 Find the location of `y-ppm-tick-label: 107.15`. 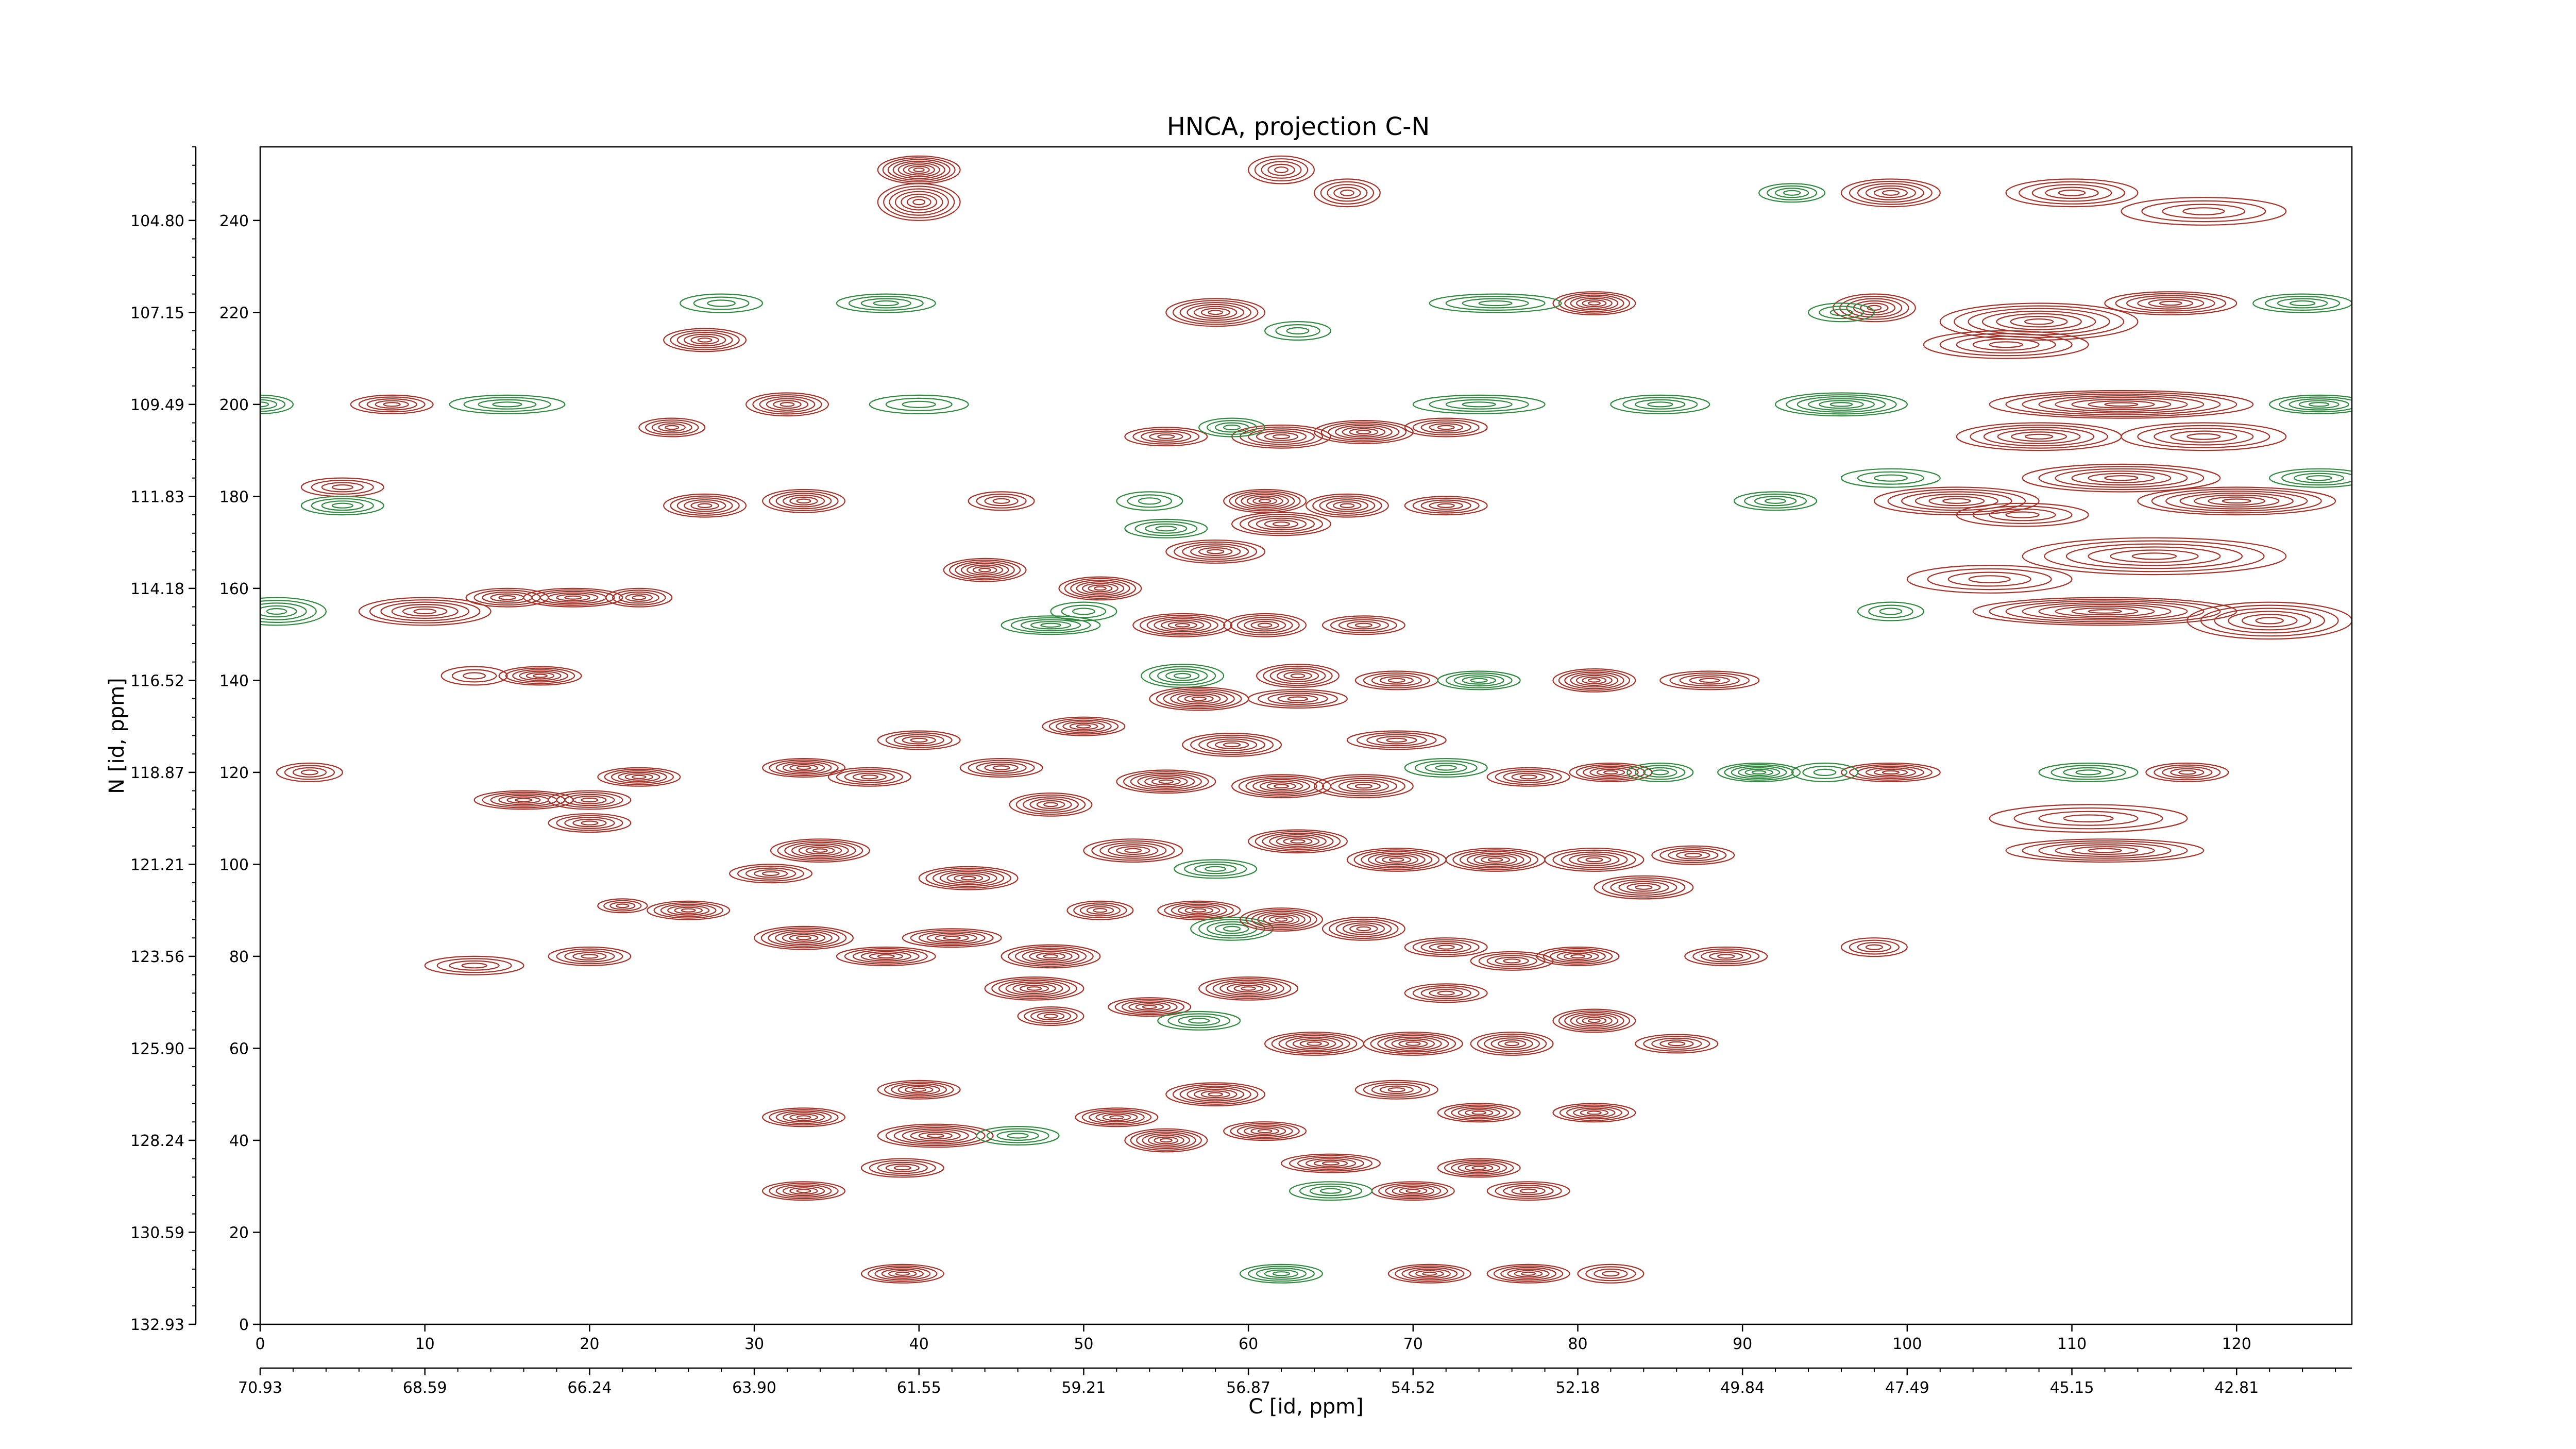

y-ppm-tick-label: 107.15 is located at coordinates (157, 313).